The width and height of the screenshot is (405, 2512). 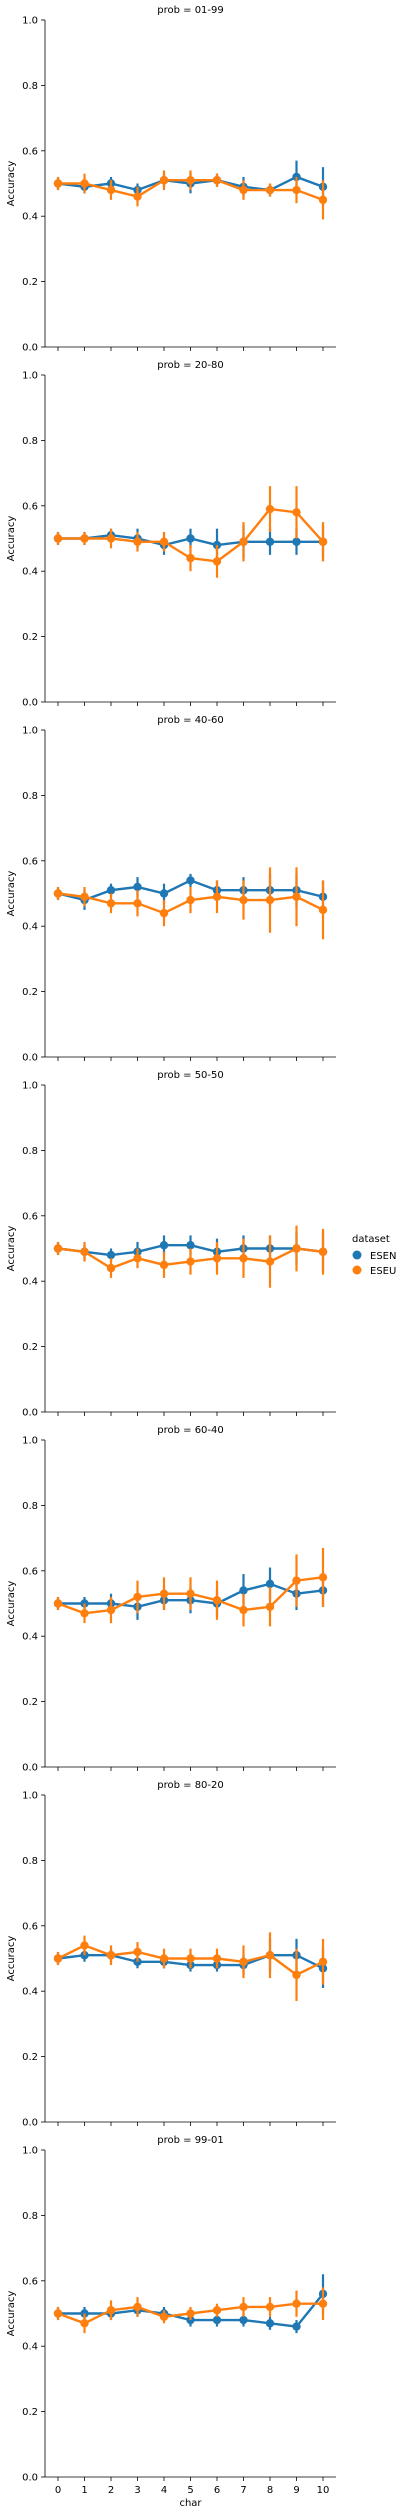 I want to click on x-tick-label: 1, so click(x=84, y=2490).